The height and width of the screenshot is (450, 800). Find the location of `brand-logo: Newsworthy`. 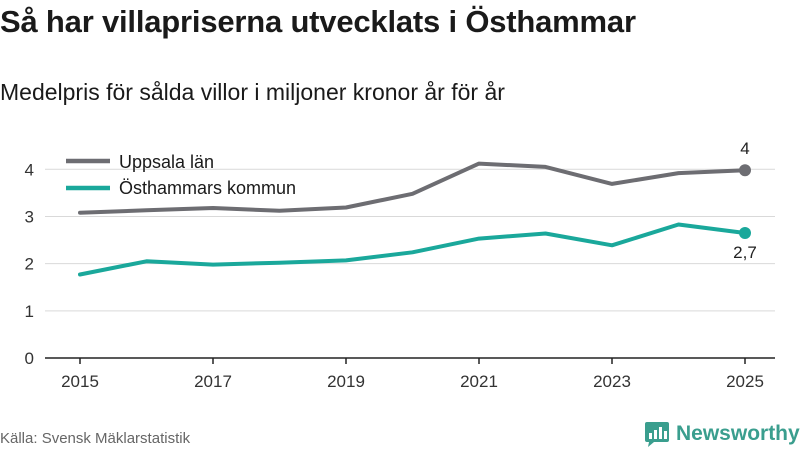

brand-logo: Newsworthy is located at coordinates (722, 434).